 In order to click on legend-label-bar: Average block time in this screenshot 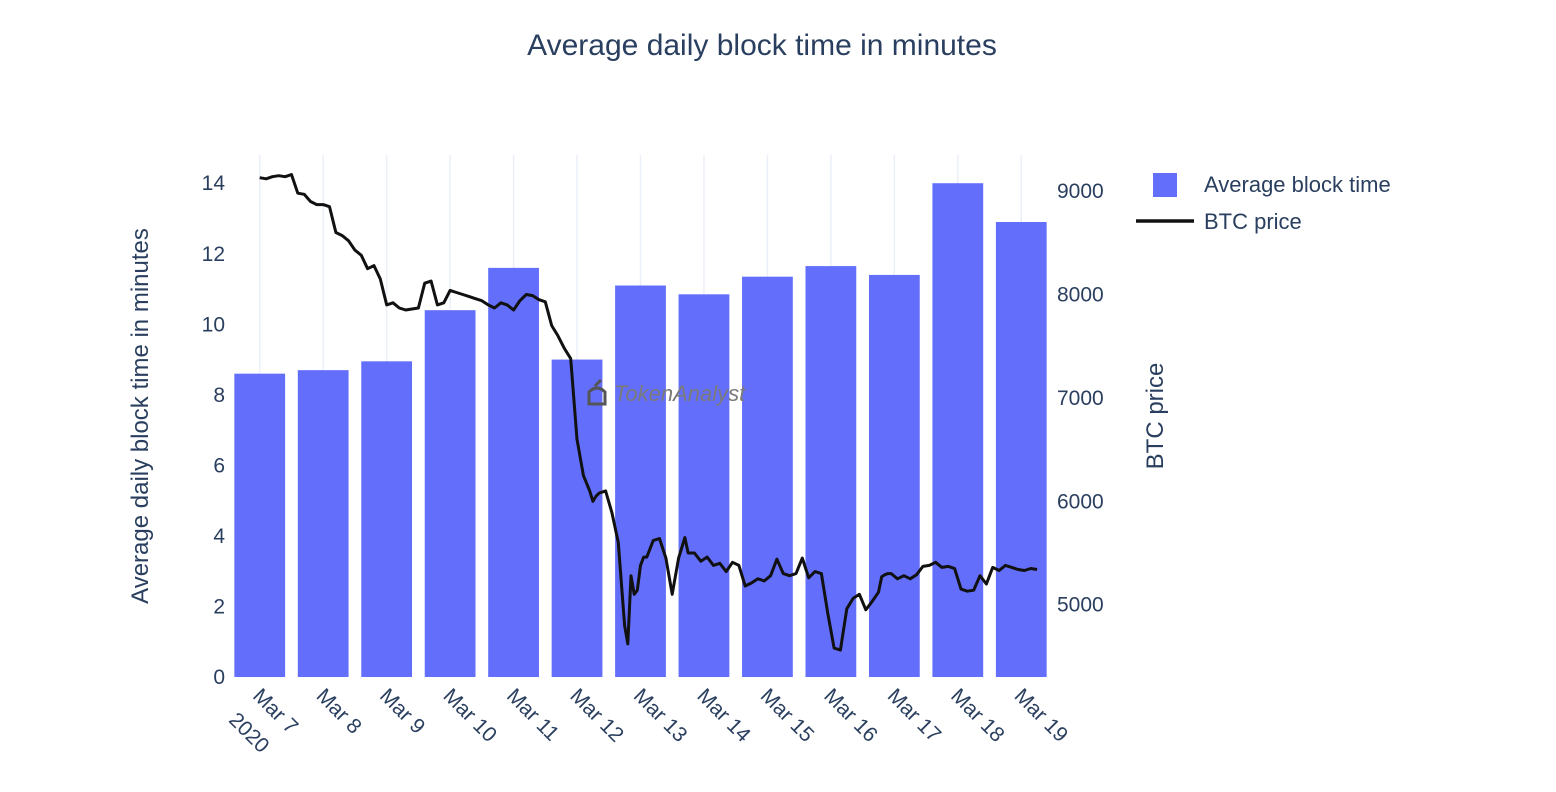, I will do `click(1297, 184)`.